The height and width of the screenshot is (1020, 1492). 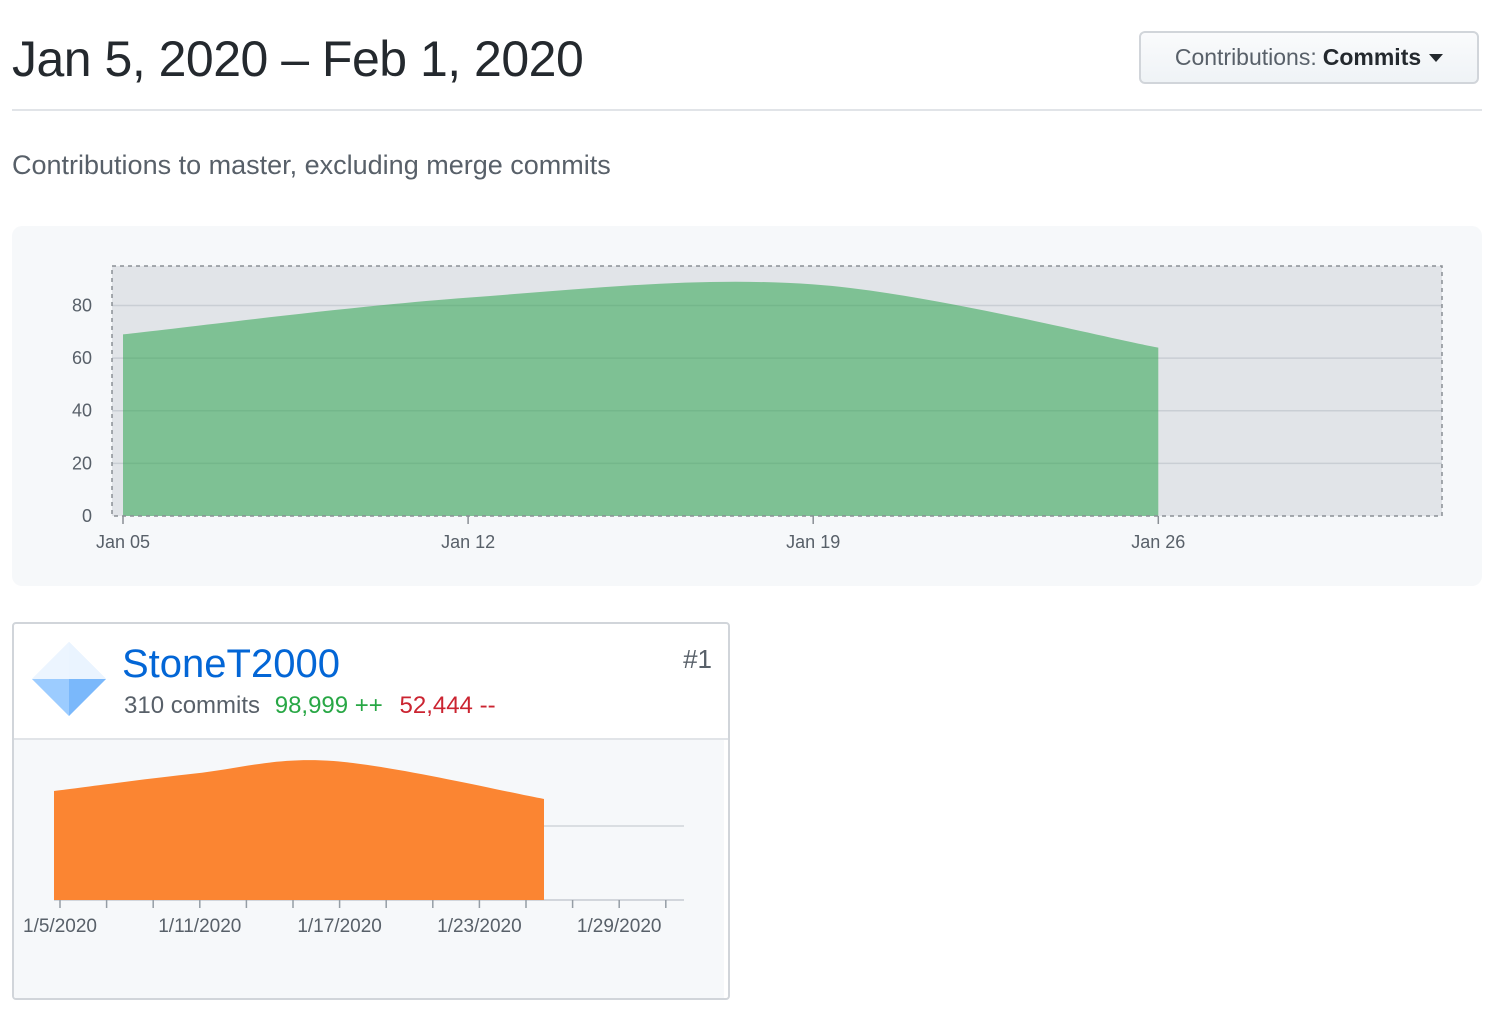 What do you see at coordinates (1158, 542) in the screenshot?
I see `x-tick-label: Jan 26` at bounding box center [1158, 542].